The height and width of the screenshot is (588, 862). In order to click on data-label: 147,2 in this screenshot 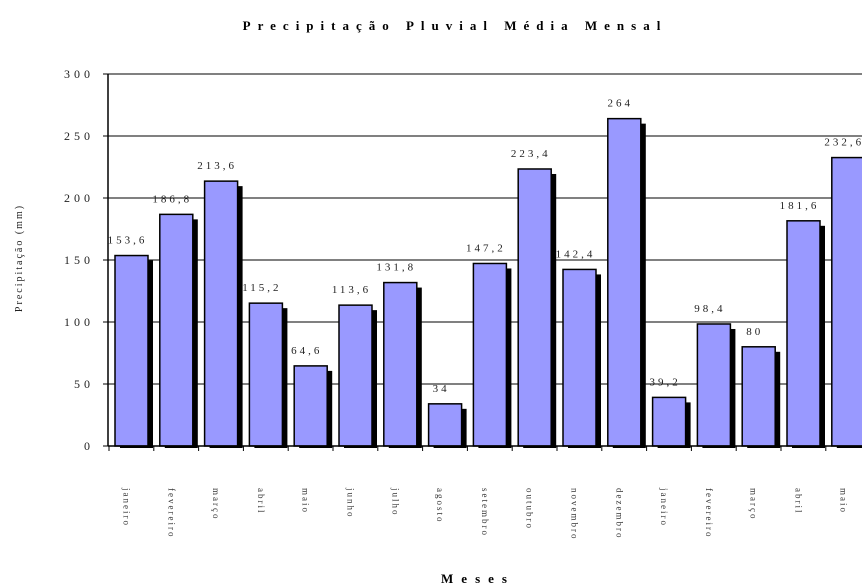, I will do `click(486, 248)`.